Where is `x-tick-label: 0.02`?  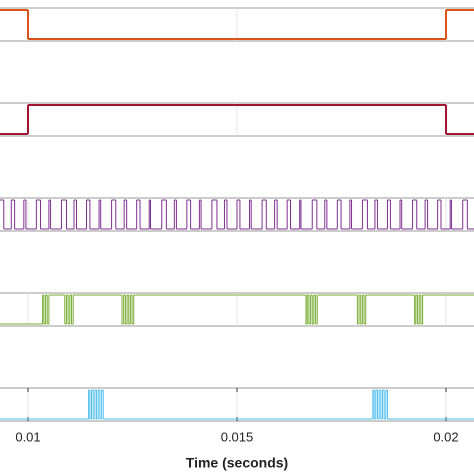
x-tick-label: 0.02 is located at coordinates (445, 436).